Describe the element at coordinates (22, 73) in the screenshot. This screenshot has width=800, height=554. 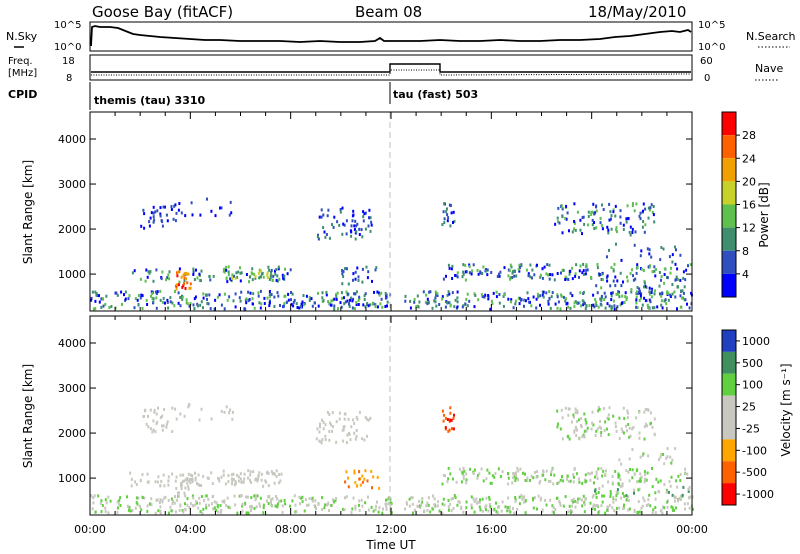
I see `freq-label-2: [MHz]` at that location.